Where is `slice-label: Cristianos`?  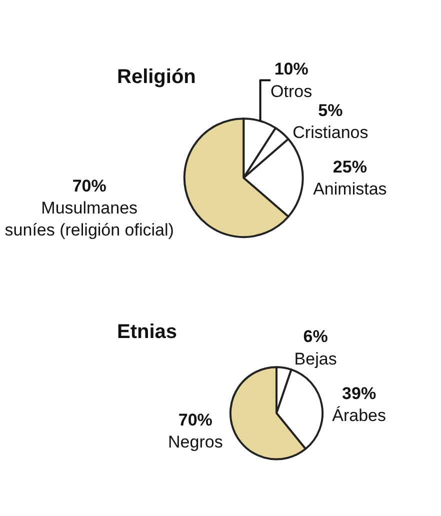 slice-label: Cristianos is located at coordinates (330, 132).